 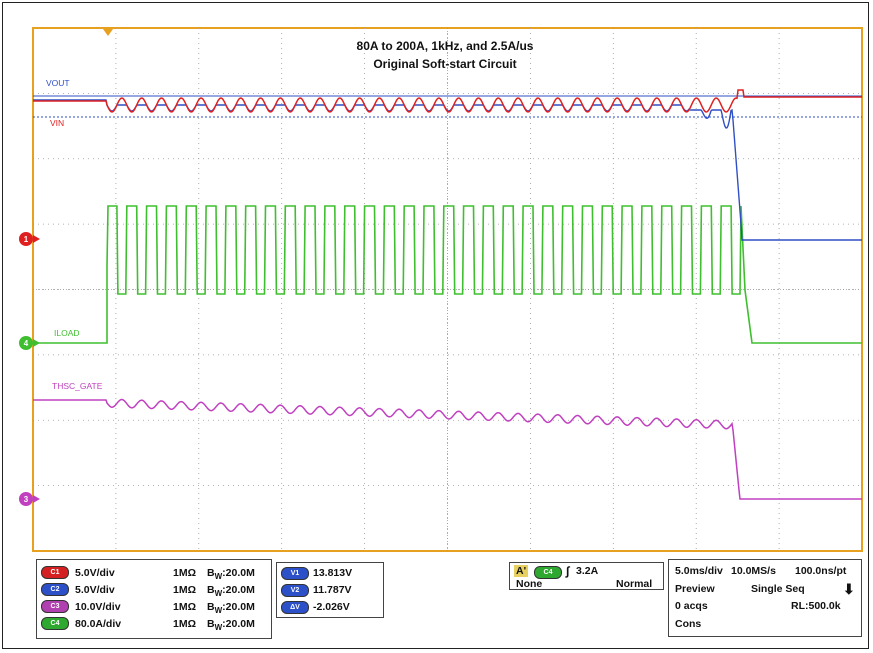 What do you see at coordinates (521, 571) in the screenshot?
I see `trigger-tag: A'` at bounding box center [521, 571].